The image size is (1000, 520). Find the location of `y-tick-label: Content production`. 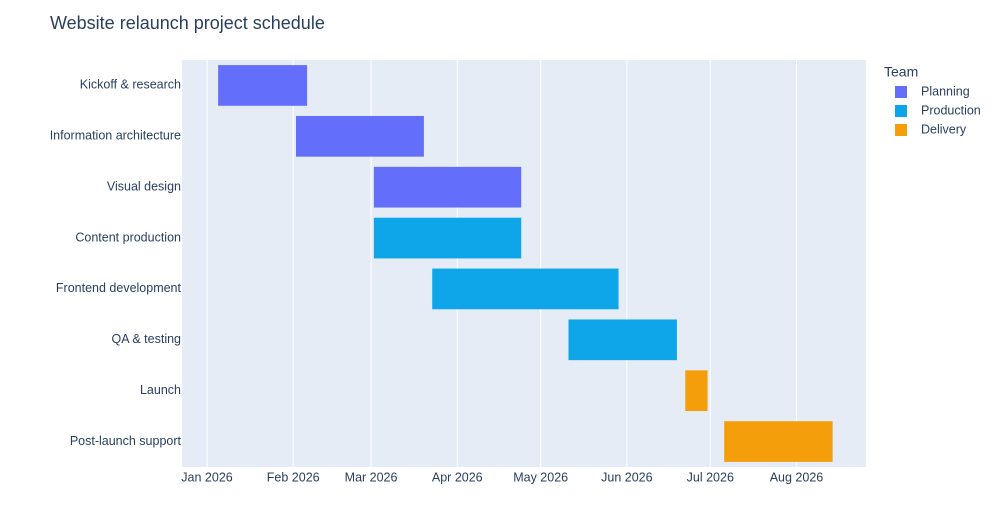

y-tick-label: Content production is located at coordinates (128, 237).